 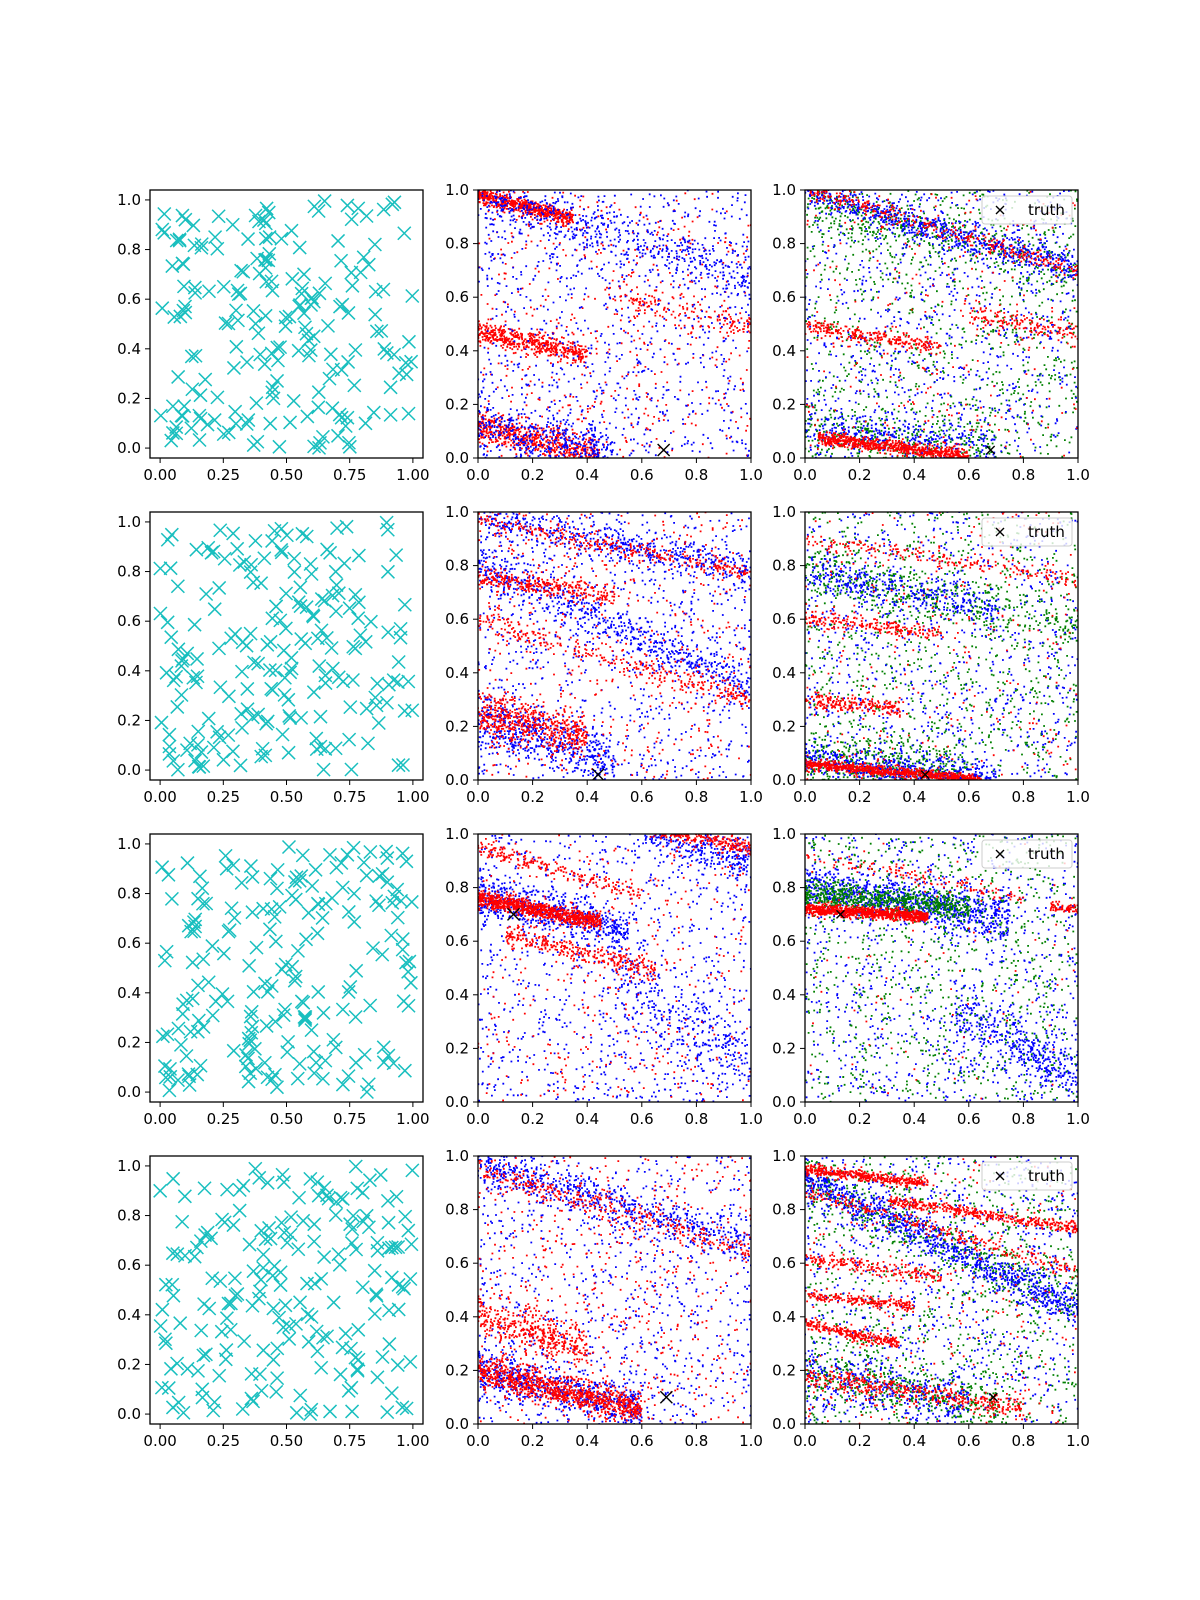 I want to click on panel-r3-c0: 0.00 0.25 0.50 0.75 1.00 0.0 0.2 0.4 0.6 0.8 1.0, so click(x=273, y=1302).